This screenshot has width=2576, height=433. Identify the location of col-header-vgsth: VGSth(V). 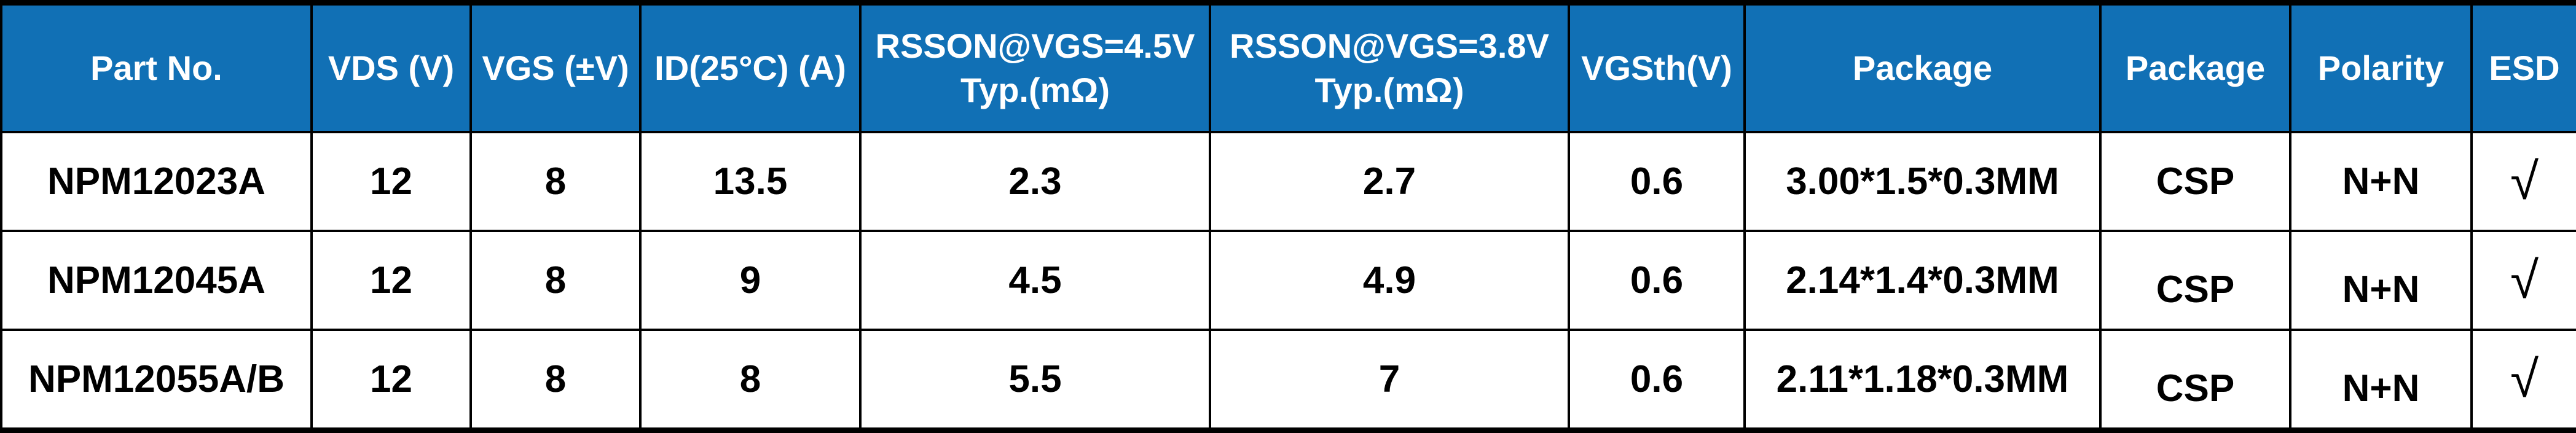
(1657, 67).